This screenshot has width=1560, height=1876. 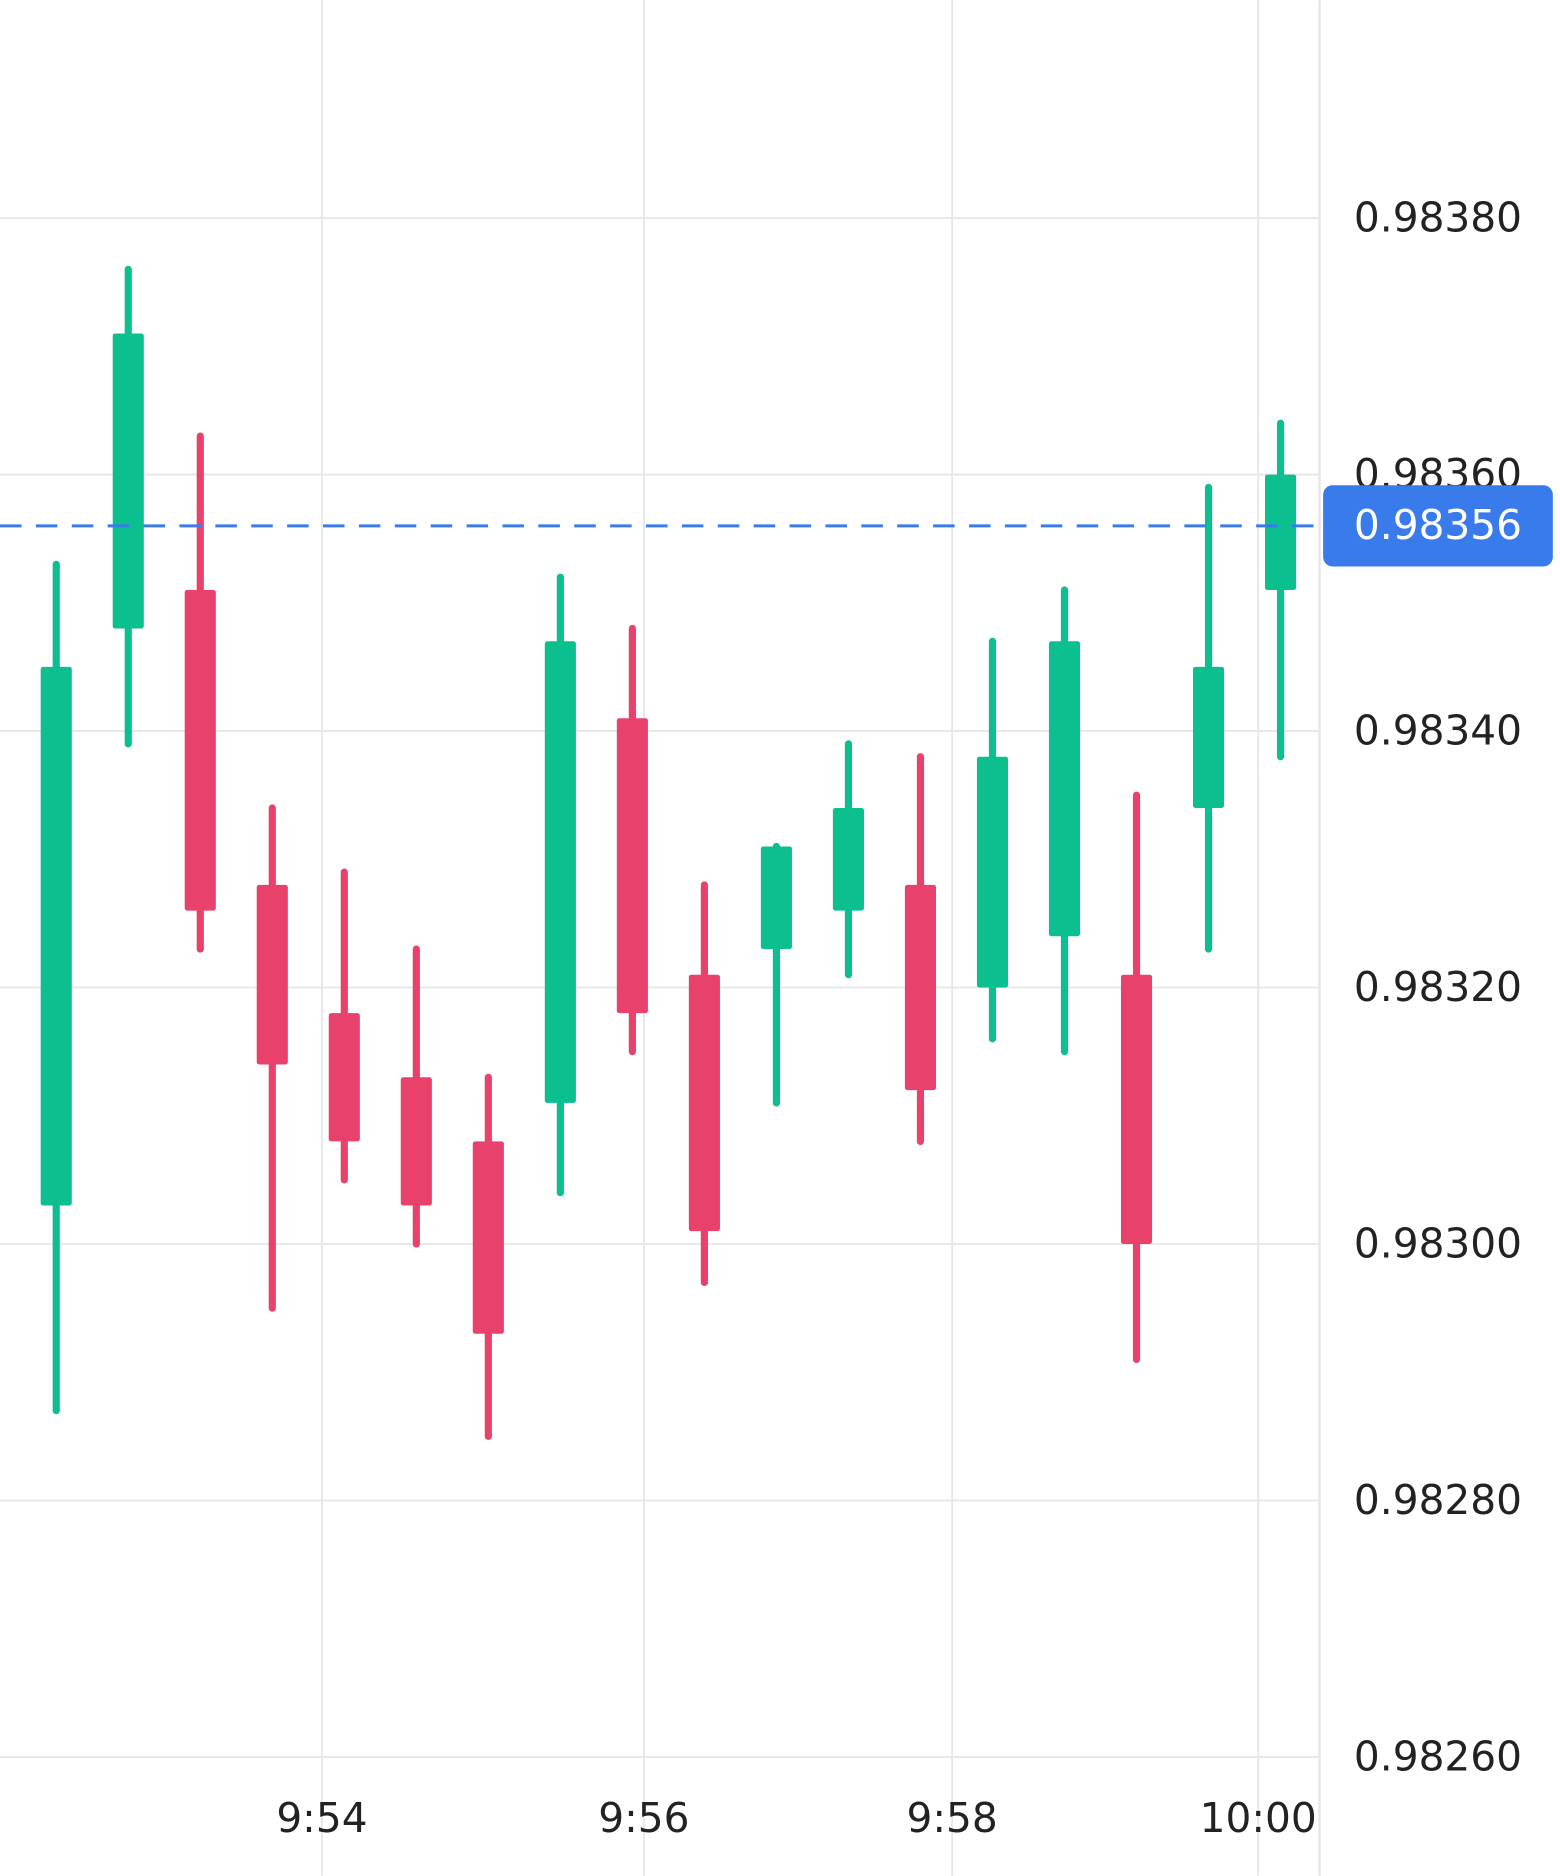 What do you see at coordinates (1438, 987) in the screenshot?
I see `y-tick-label: 0.98320` at bounding box center [1438, 987].